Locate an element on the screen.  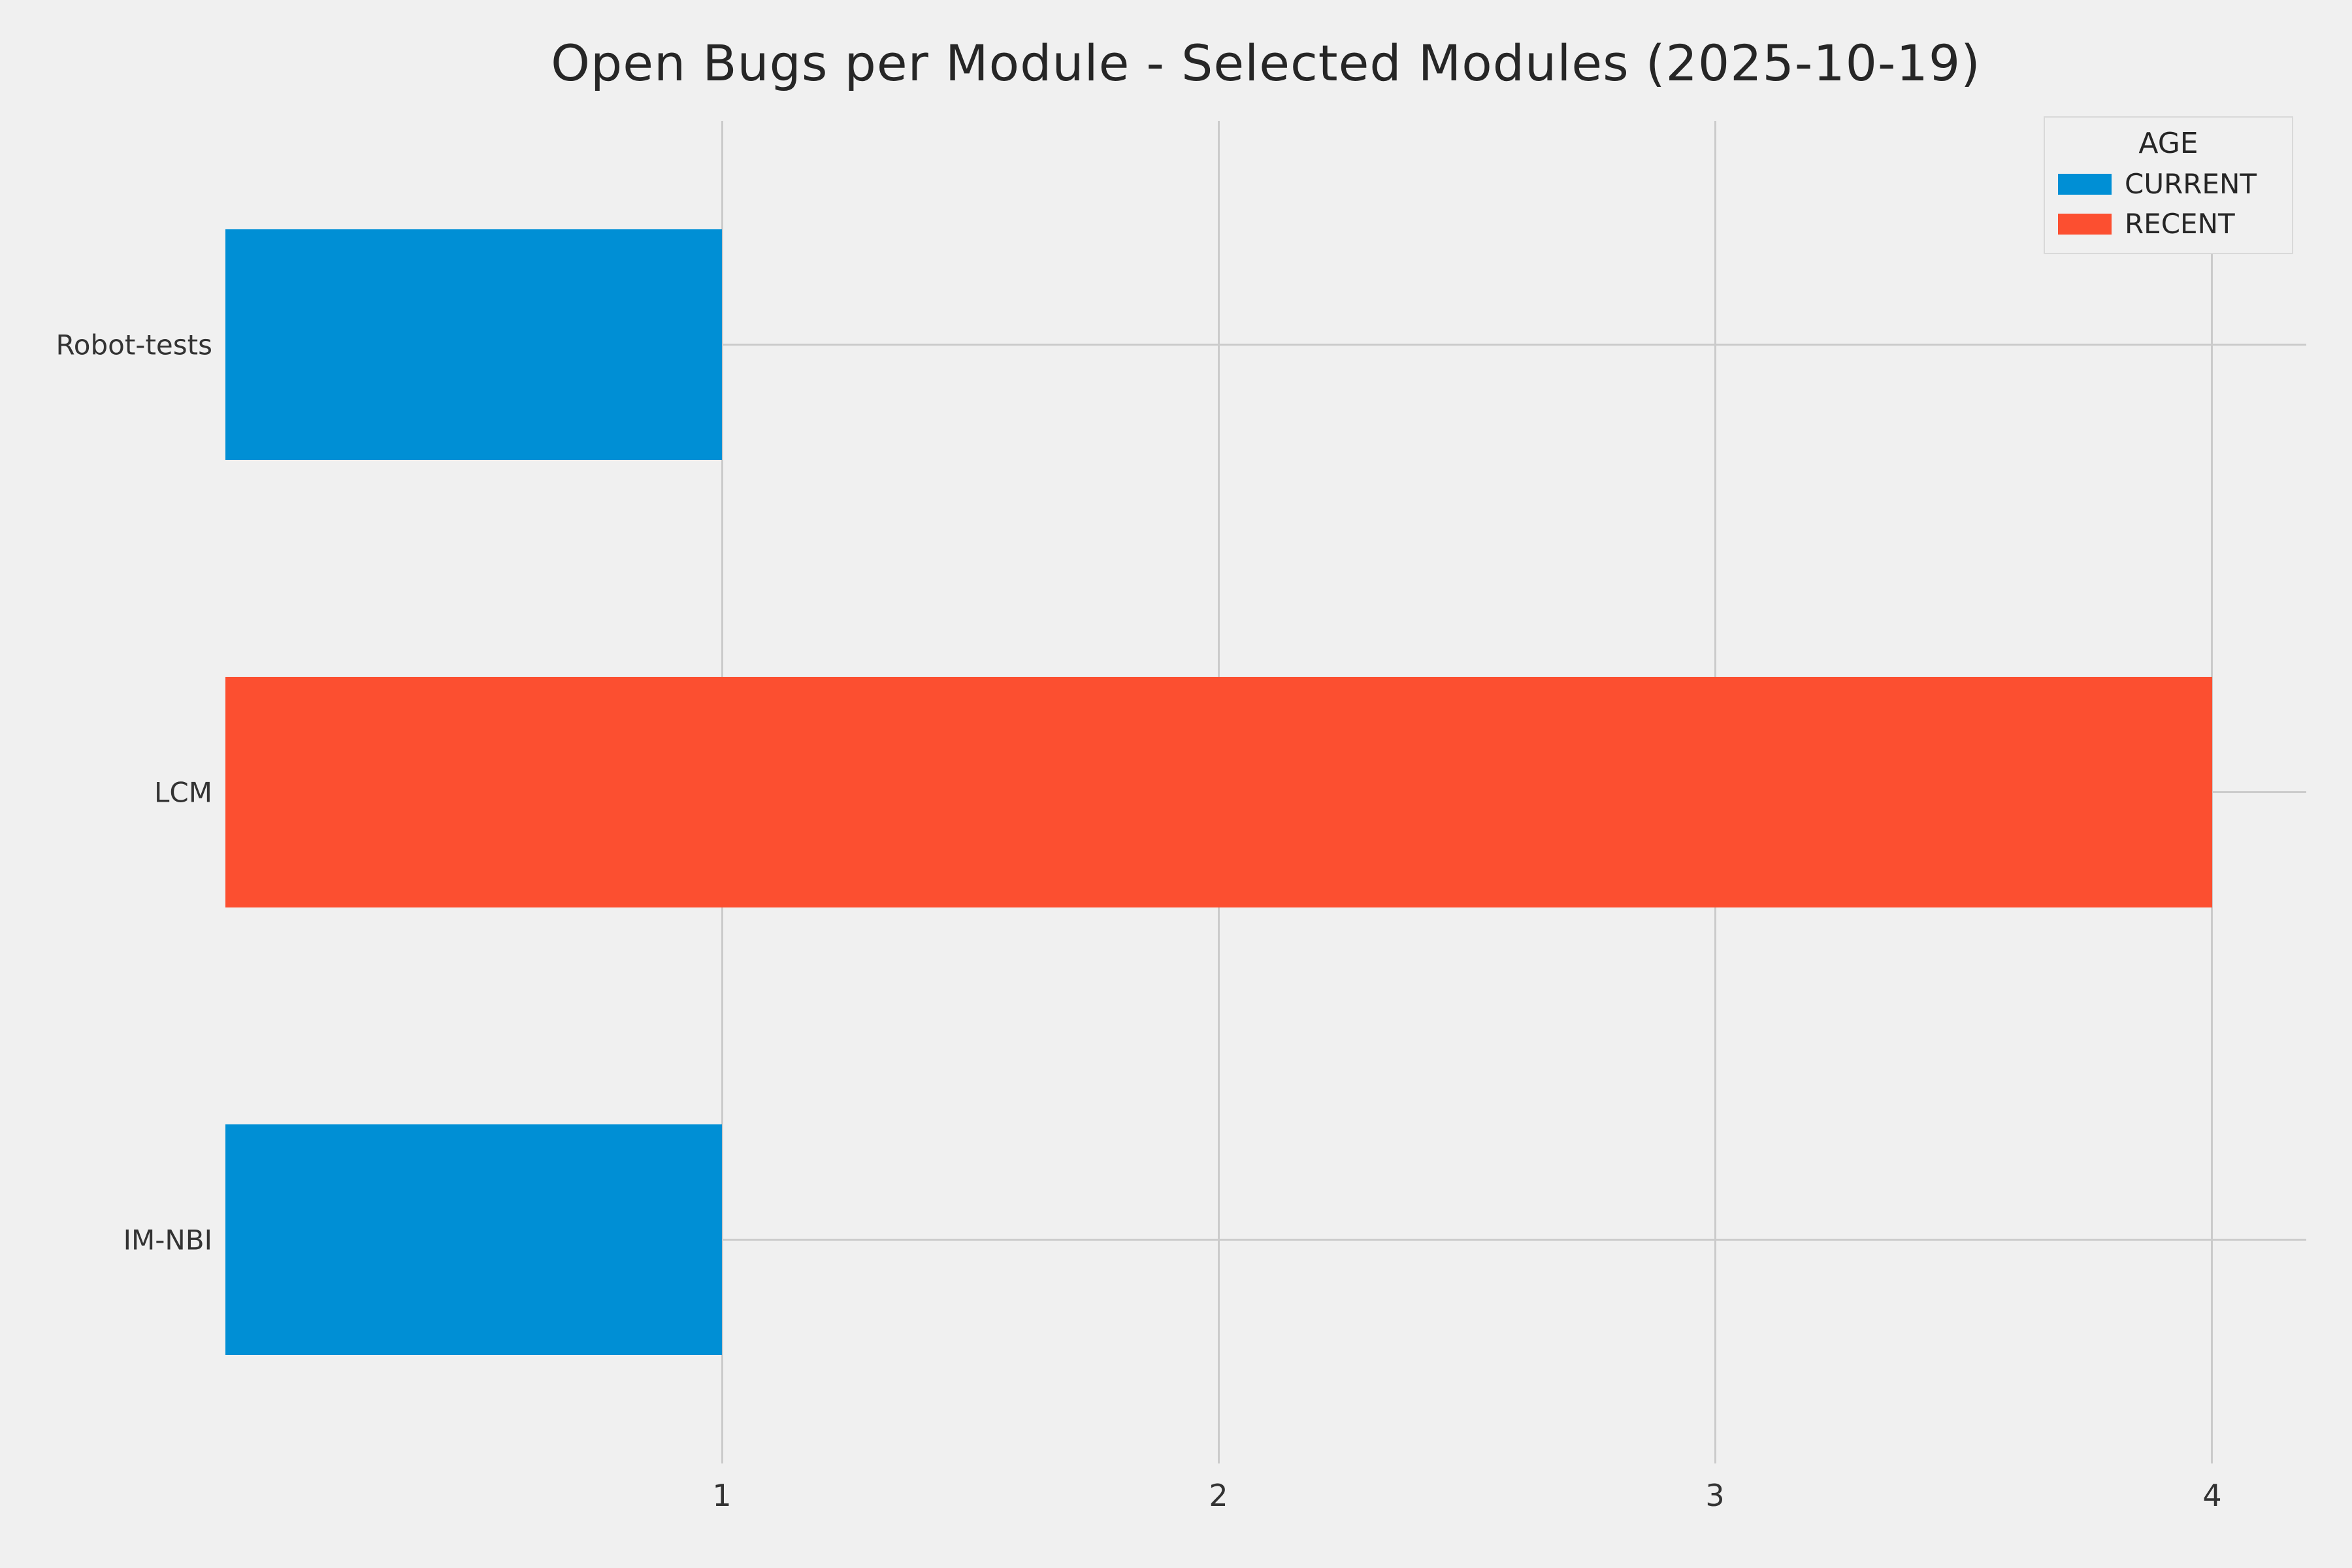
legend-entry-recent: RECENT is located at coordinates (2168, 224).